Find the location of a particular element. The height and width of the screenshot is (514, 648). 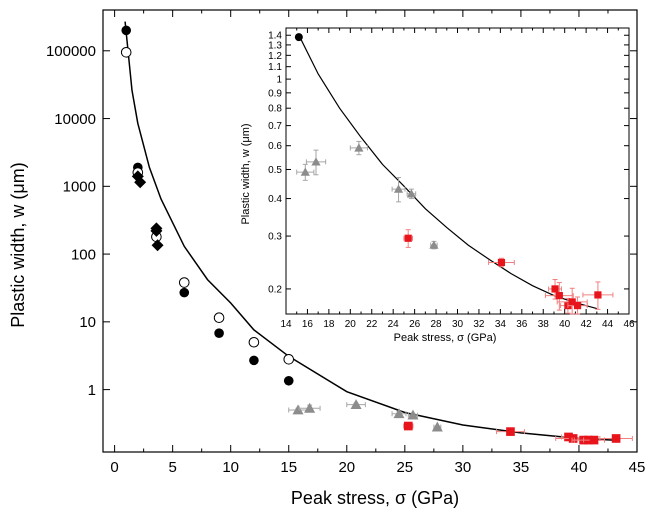

main-x-tick-label: 15 is located at coordinates (288, 467).